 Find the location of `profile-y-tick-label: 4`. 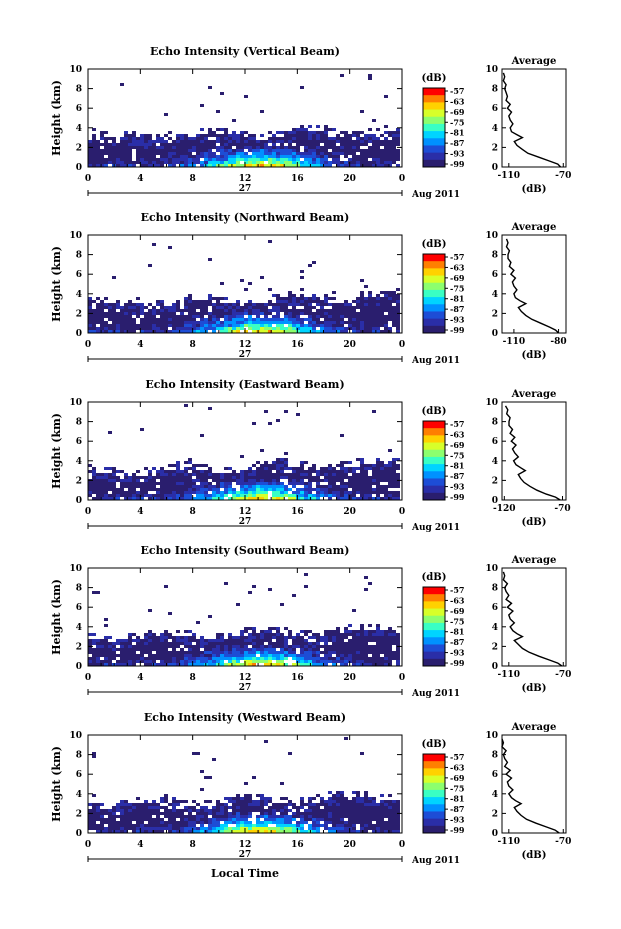

profile-y-tick-label: 4 is located at coordinates (495, 795).